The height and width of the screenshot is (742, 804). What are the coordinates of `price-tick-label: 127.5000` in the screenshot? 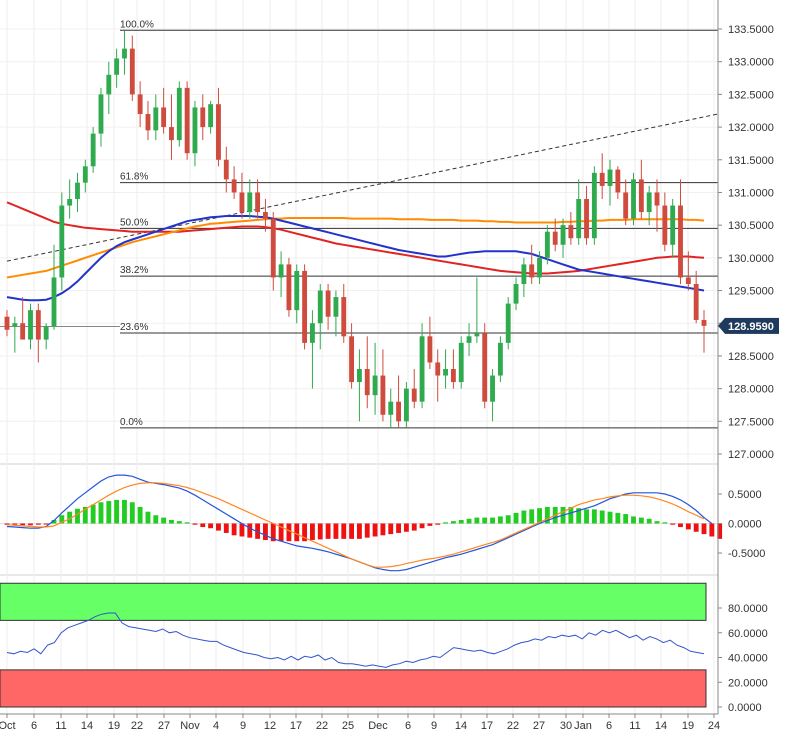 It's located at (751, 422).